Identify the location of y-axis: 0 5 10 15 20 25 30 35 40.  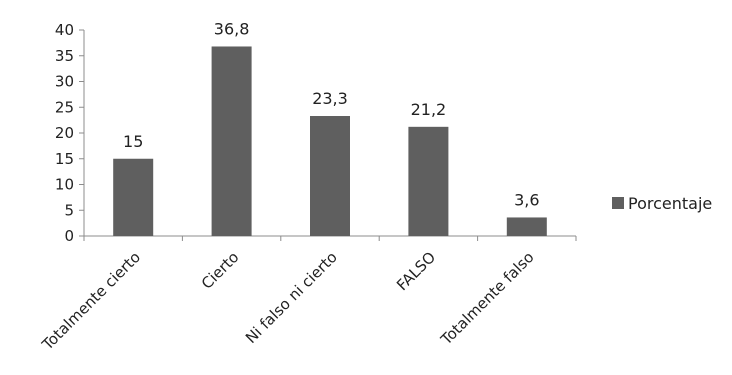
(70, 133).